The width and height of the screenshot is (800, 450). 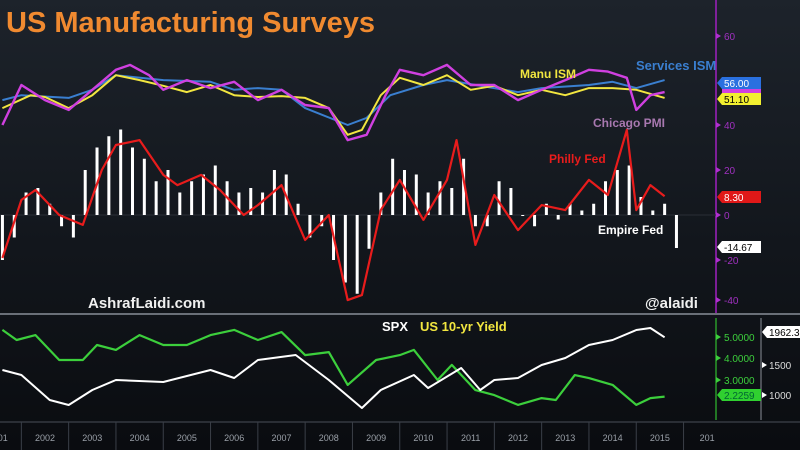 I want to click on manu-ism-line, so click(x=333, y=105).